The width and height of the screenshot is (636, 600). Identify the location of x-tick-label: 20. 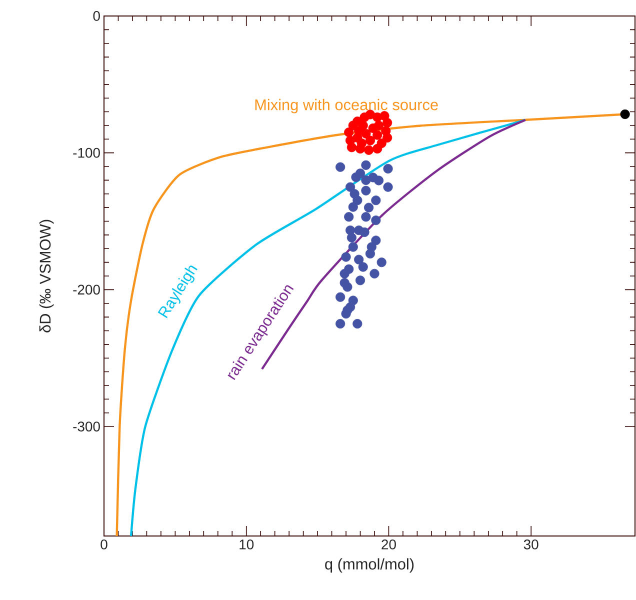
(389, 545).